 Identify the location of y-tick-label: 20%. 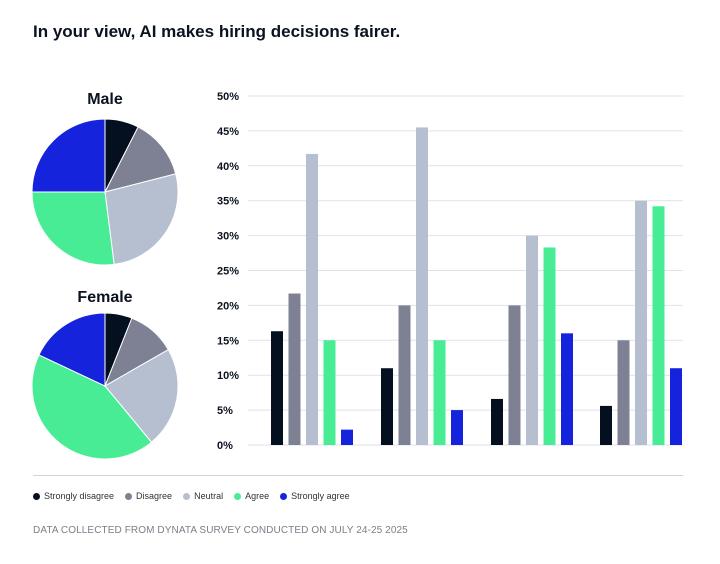
(228, 306).